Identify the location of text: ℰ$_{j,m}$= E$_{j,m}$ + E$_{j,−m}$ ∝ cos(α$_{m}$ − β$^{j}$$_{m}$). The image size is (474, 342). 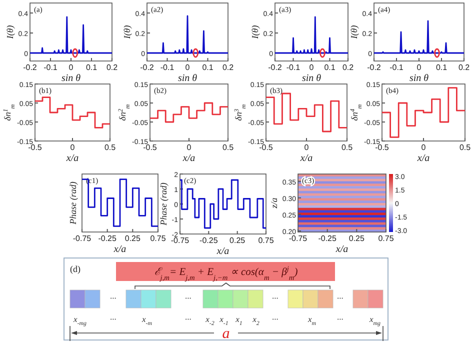
(226, 273).